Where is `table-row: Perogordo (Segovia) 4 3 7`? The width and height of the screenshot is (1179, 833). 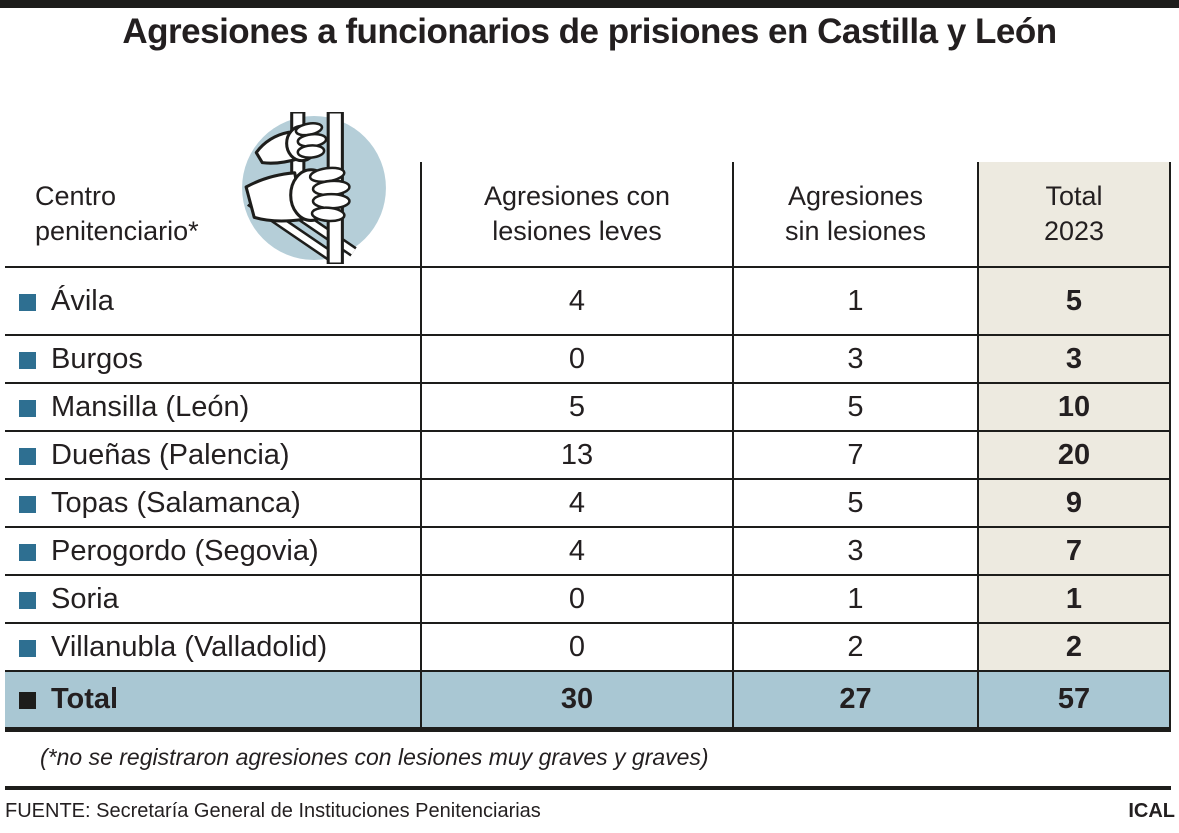 table-row: Perogordo (Segovia) 4 3 7 is located at coordinates (588, 552).